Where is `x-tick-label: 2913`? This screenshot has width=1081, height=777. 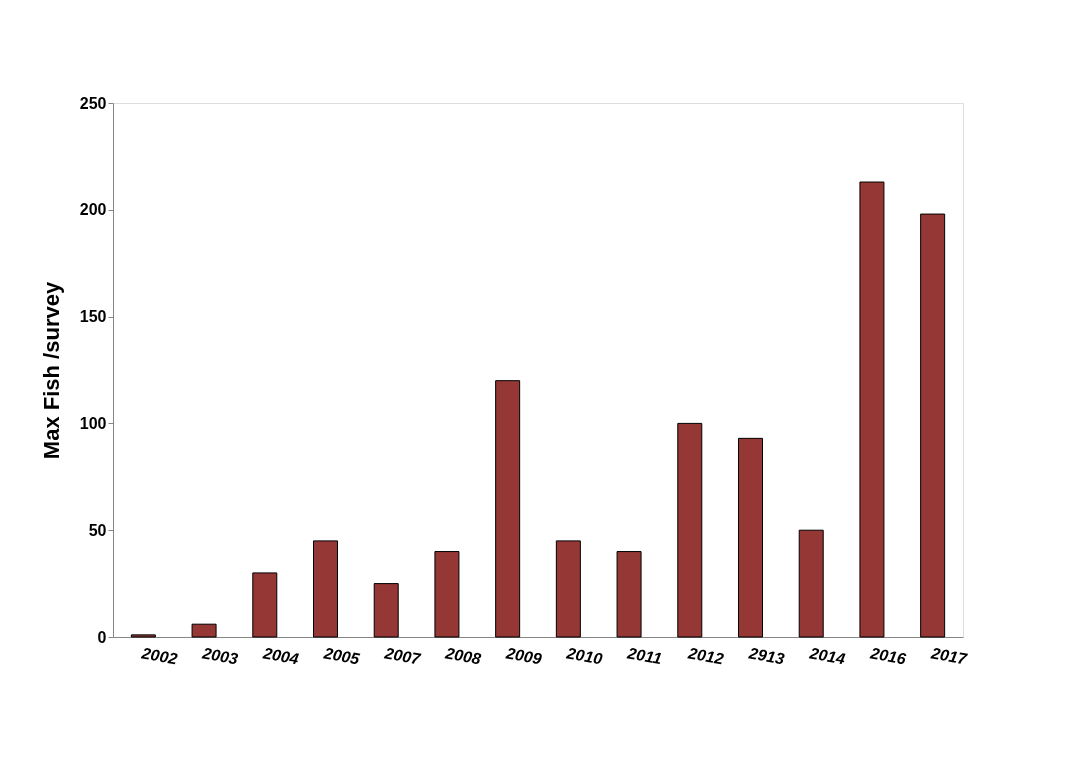 x-tick-label: 2913 is located at coordinates (766, 656).